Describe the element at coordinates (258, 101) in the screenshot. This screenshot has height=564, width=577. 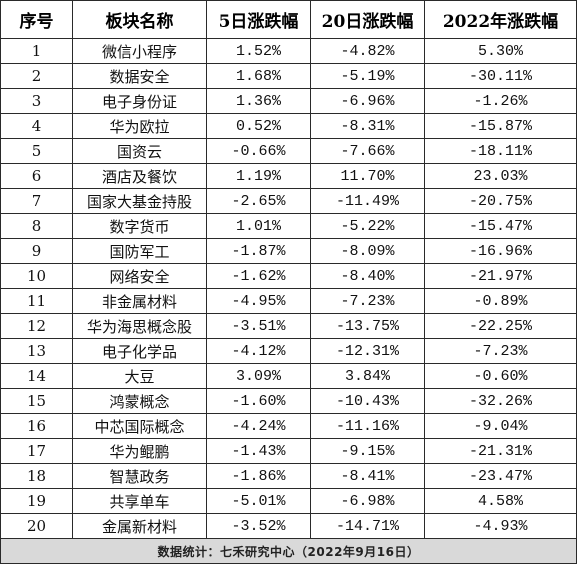
I see `cell-5day-change: 1.36%` at that location.